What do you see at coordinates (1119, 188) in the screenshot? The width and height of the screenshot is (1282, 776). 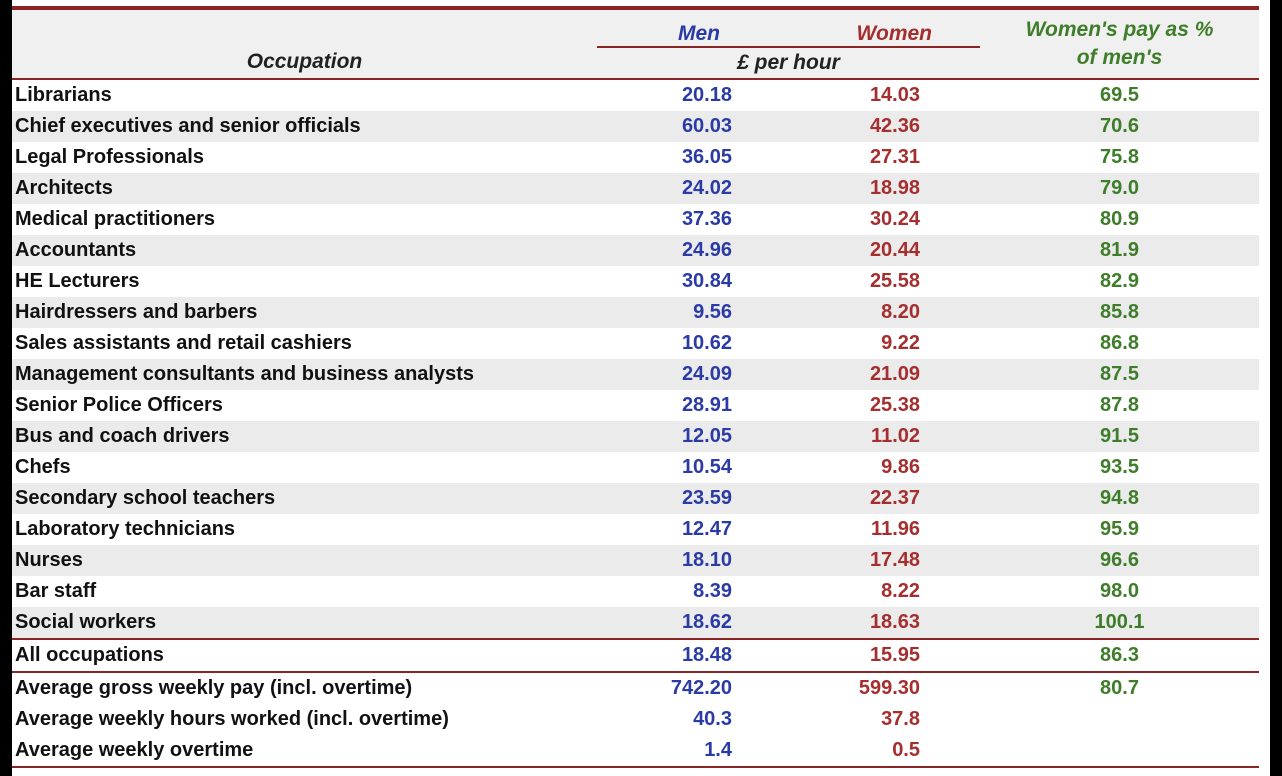 I see `pct-cell: 79.0` at bounding box center [1119, 188].